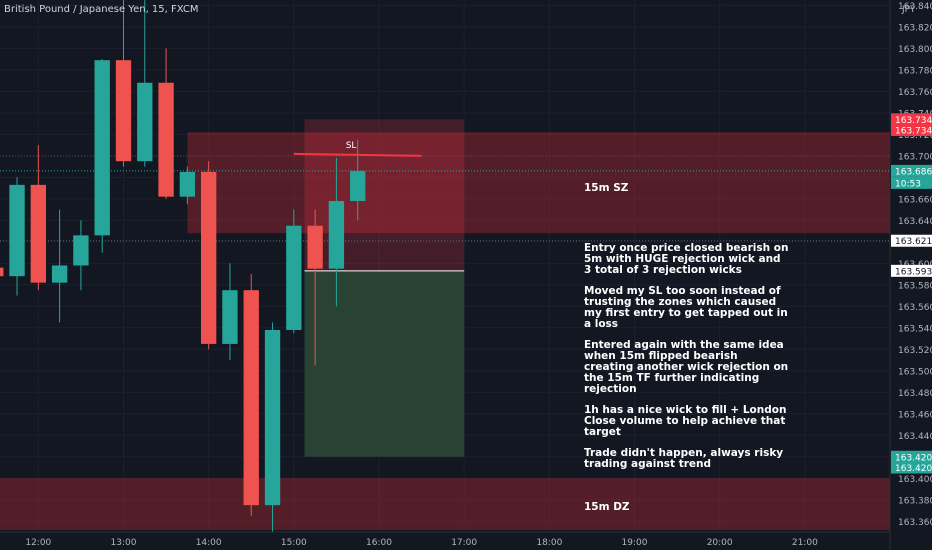  What do you see at coordinates (915, 372) in the screenshot?
I see `price-tick-label: 163.500` at bounding box center [915, 372].